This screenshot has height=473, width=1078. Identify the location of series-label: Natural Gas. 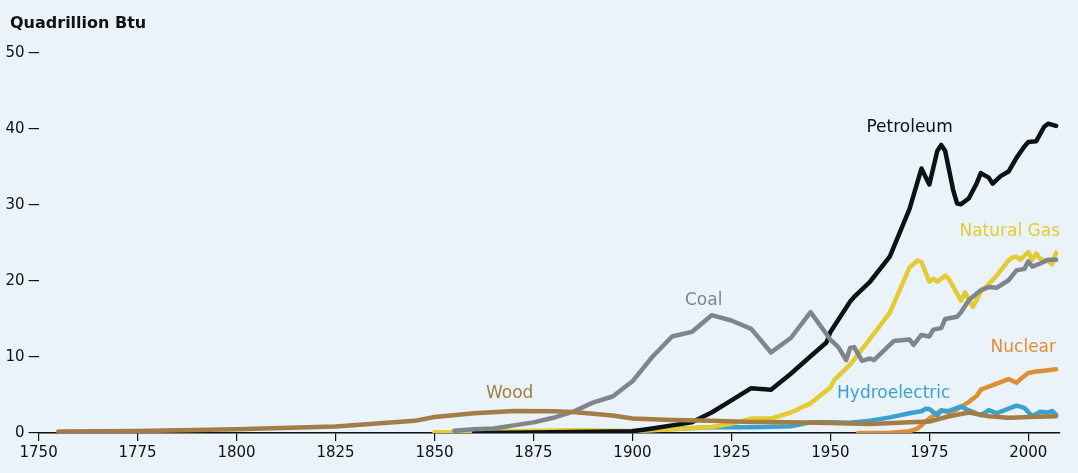
(1010, 230).